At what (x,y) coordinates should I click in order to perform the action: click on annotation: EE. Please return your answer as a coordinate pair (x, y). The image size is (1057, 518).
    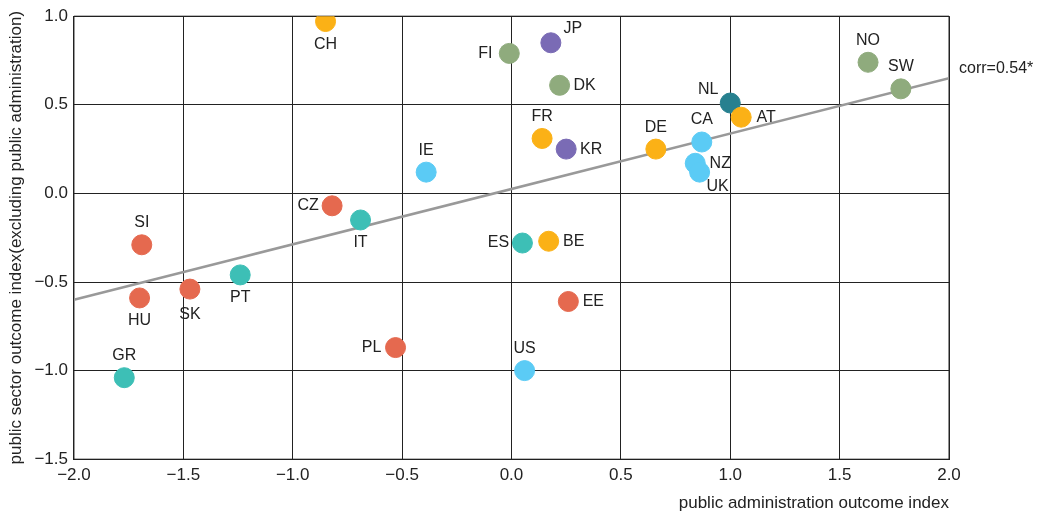
    Looking at the image, I should click on (593, 300).